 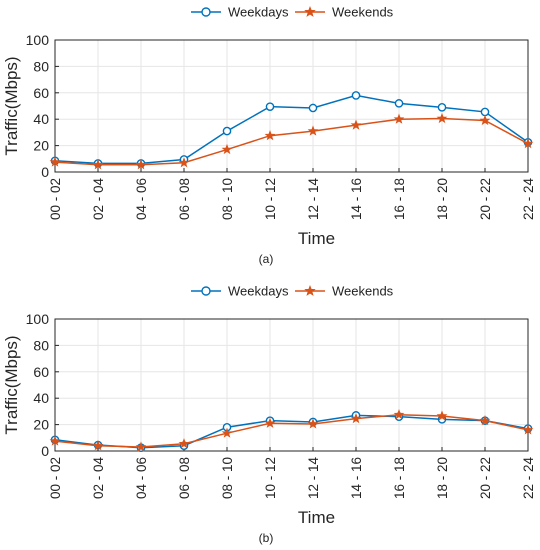 I want to click on panel-caption: (a), so click(x=266, y=259).